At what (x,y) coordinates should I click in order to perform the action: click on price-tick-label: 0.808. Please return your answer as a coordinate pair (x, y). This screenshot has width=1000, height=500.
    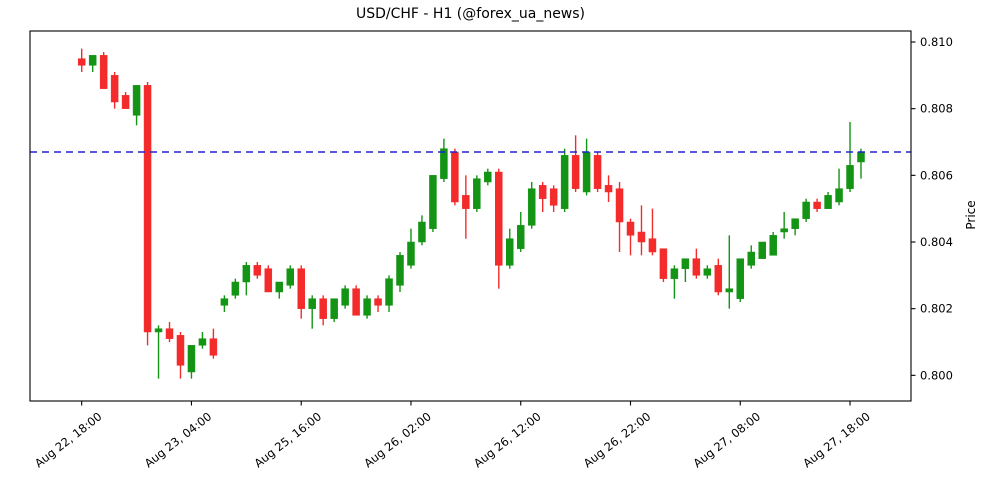
    Looking at the image, I should click on (936, 109).